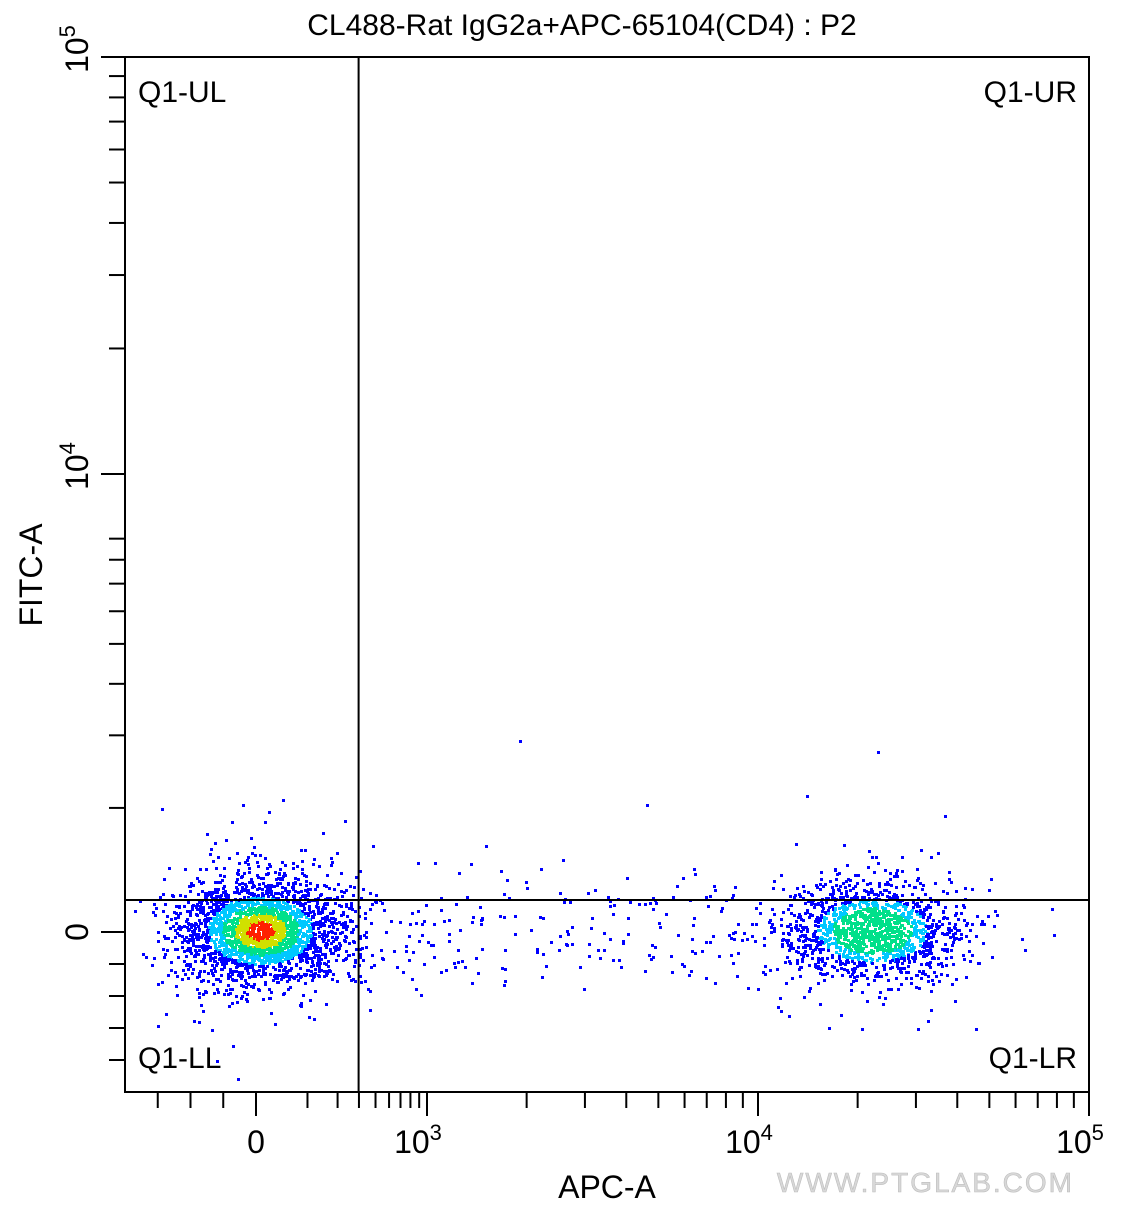 This screenshot has height=1209, width=1137. Describe the element at coordinates (75, 49) in the screenshot. I see `y-tick-label: 105` at that location.